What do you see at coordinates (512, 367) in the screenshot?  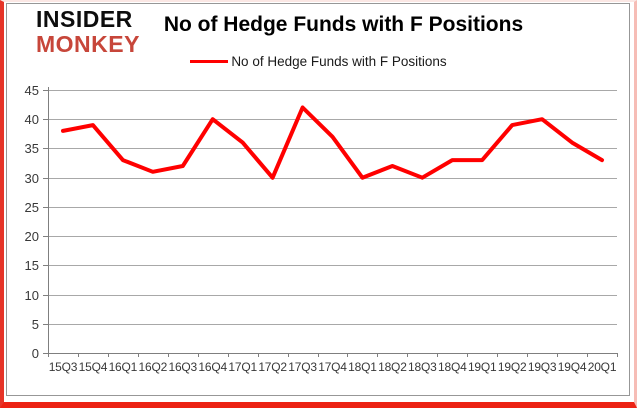 I see `x-tick-label: 19Q2` at bounding box center [512, 367].